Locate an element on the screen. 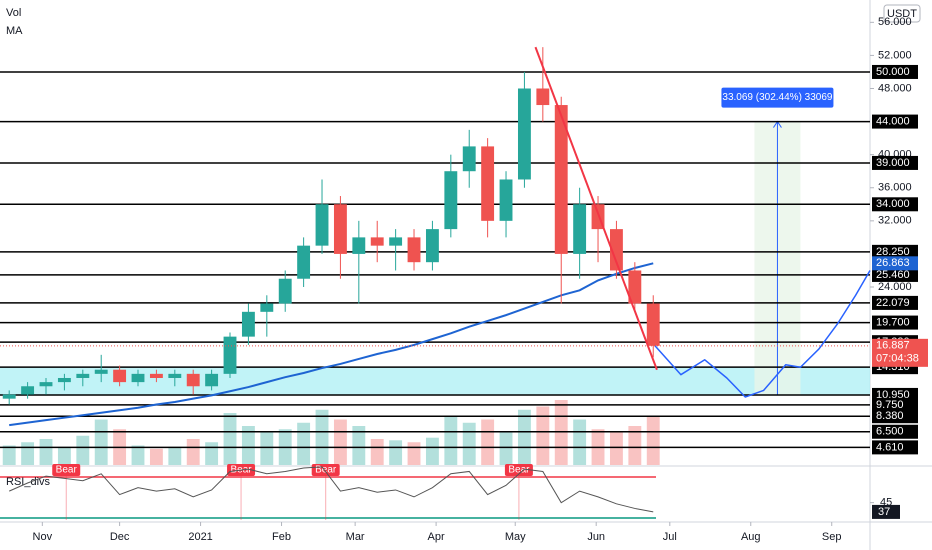 Image resolution: width=932 pixels, height=550 pixels. rsi-line is located at coordinates (331, 489).